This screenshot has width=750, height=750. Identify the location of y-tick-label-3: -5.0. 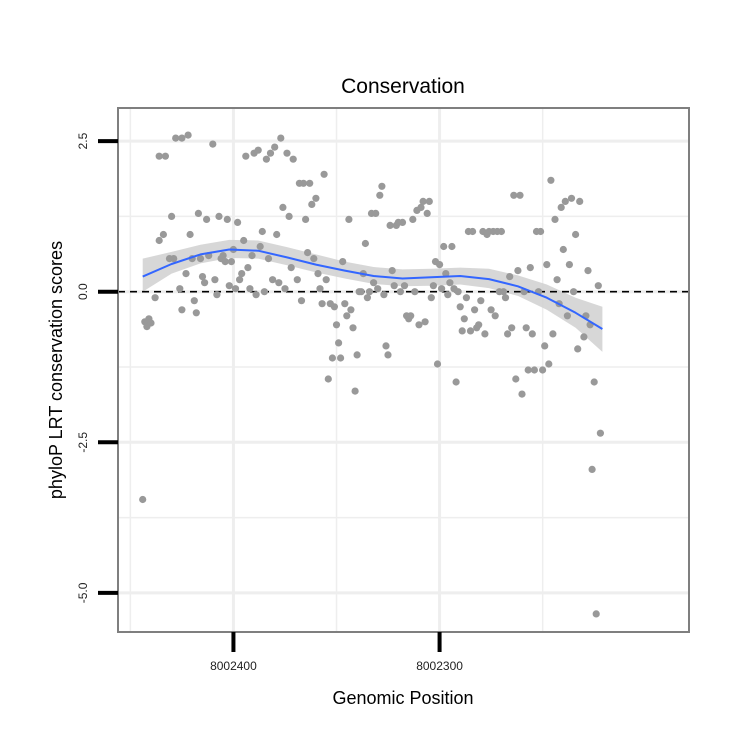
(83, 592).